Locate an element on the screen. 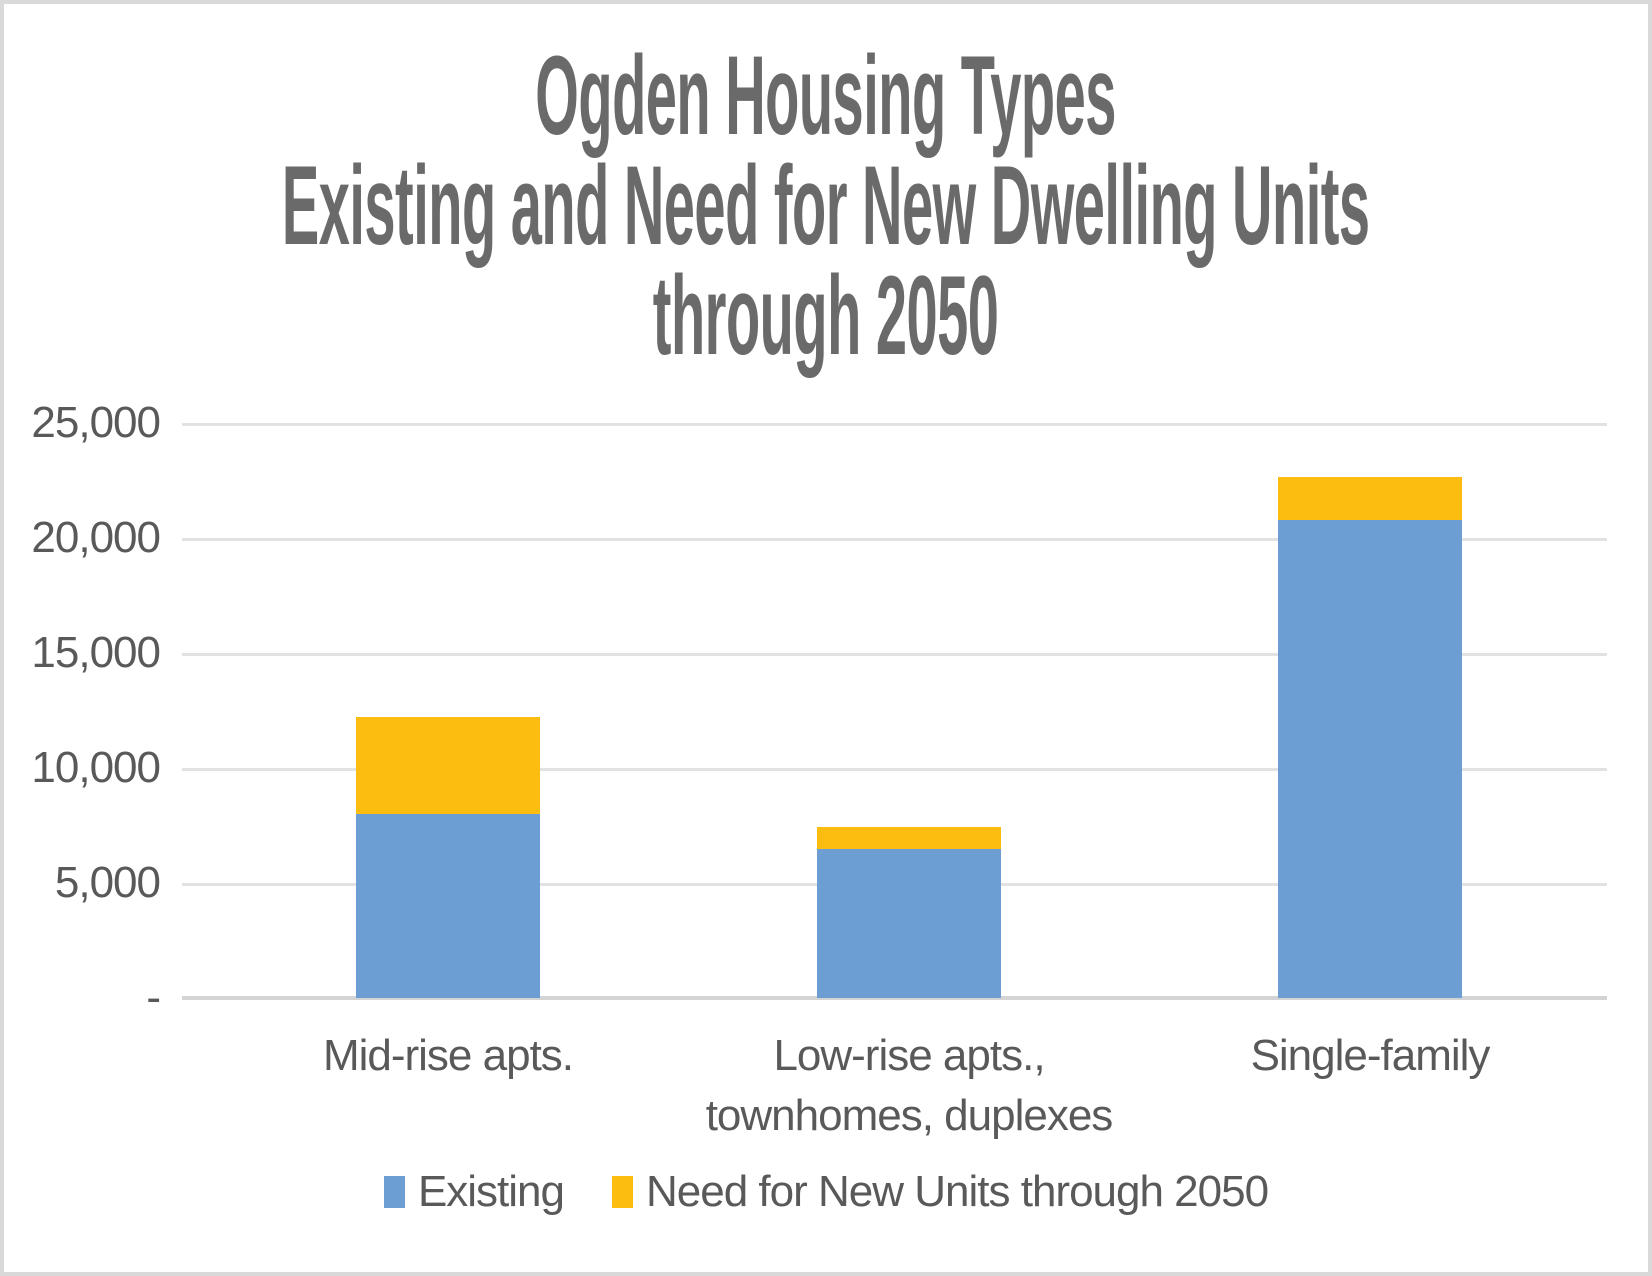 This screenshot has height=1276, width=1652. legend-item-existing: Existing is located at coordinates (474, 1191).